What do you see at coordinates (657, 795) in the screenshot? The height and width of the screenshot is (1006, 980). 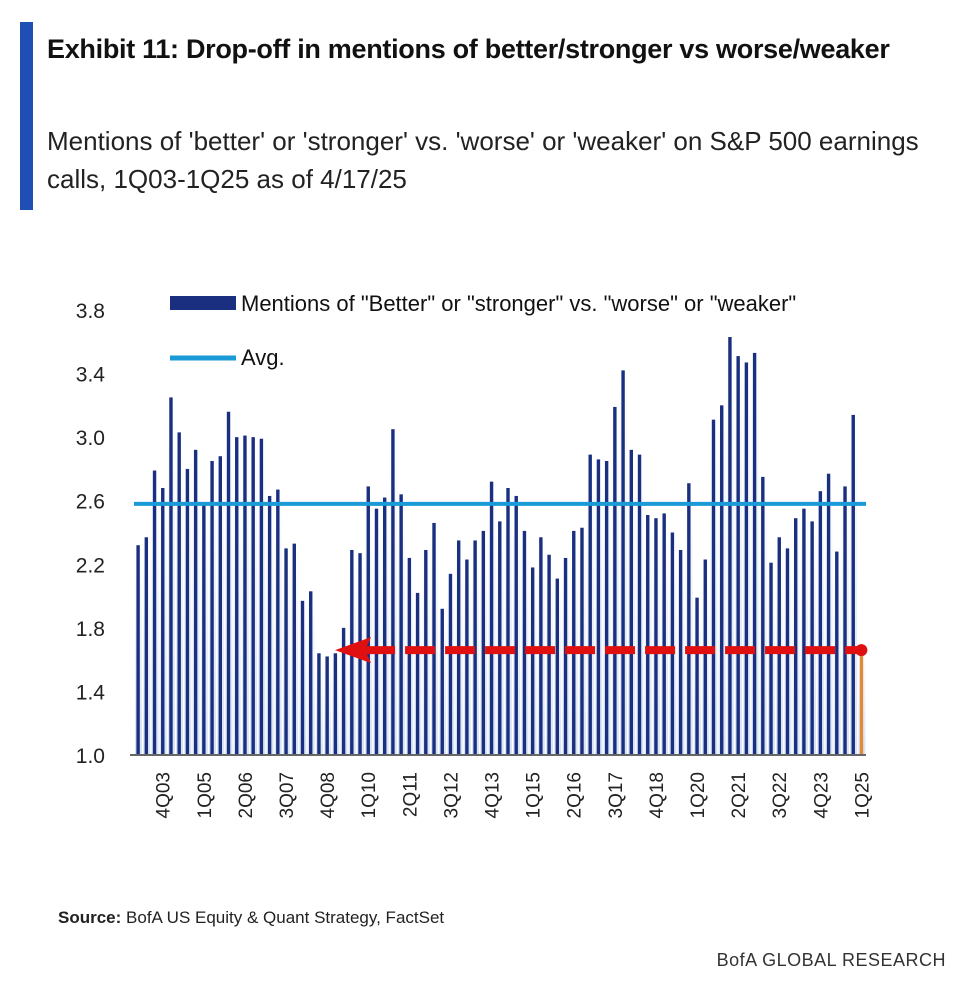 I see `x-tick-label: 4Q18` at bounding box center [657, 795].